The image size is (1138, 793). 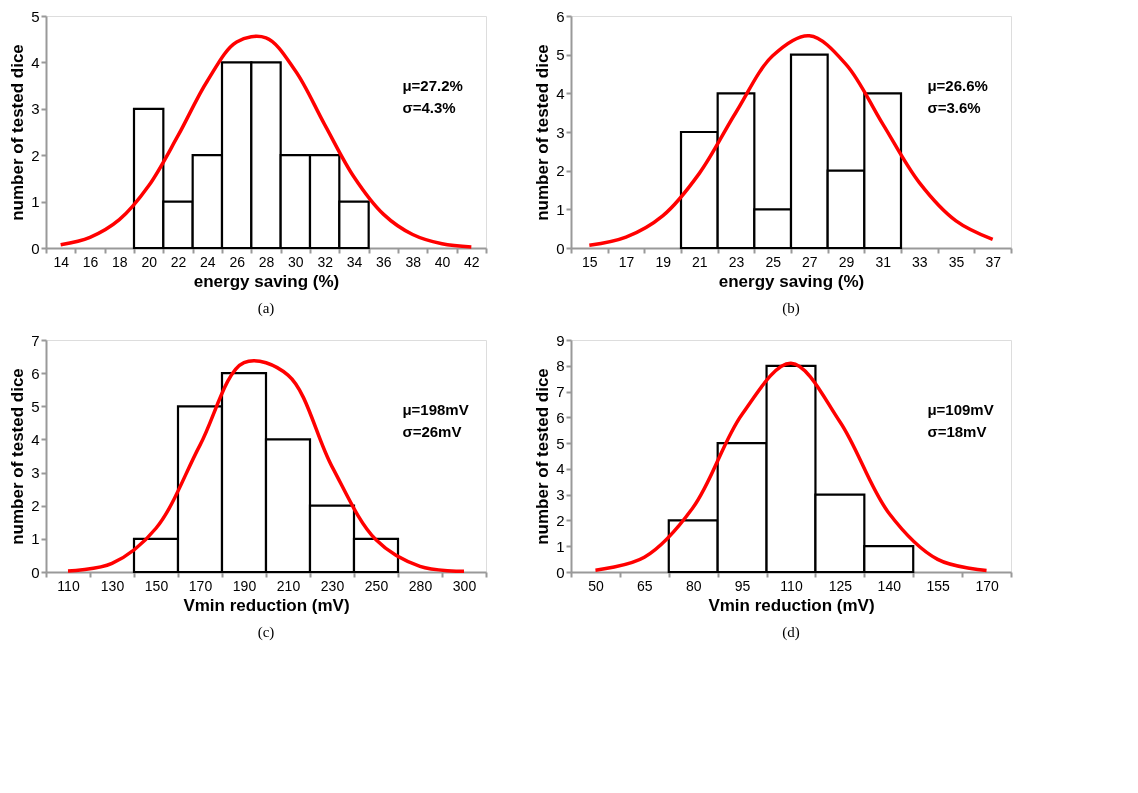 I want to click on x-tick-label: 32, so click(x=325, y=261).